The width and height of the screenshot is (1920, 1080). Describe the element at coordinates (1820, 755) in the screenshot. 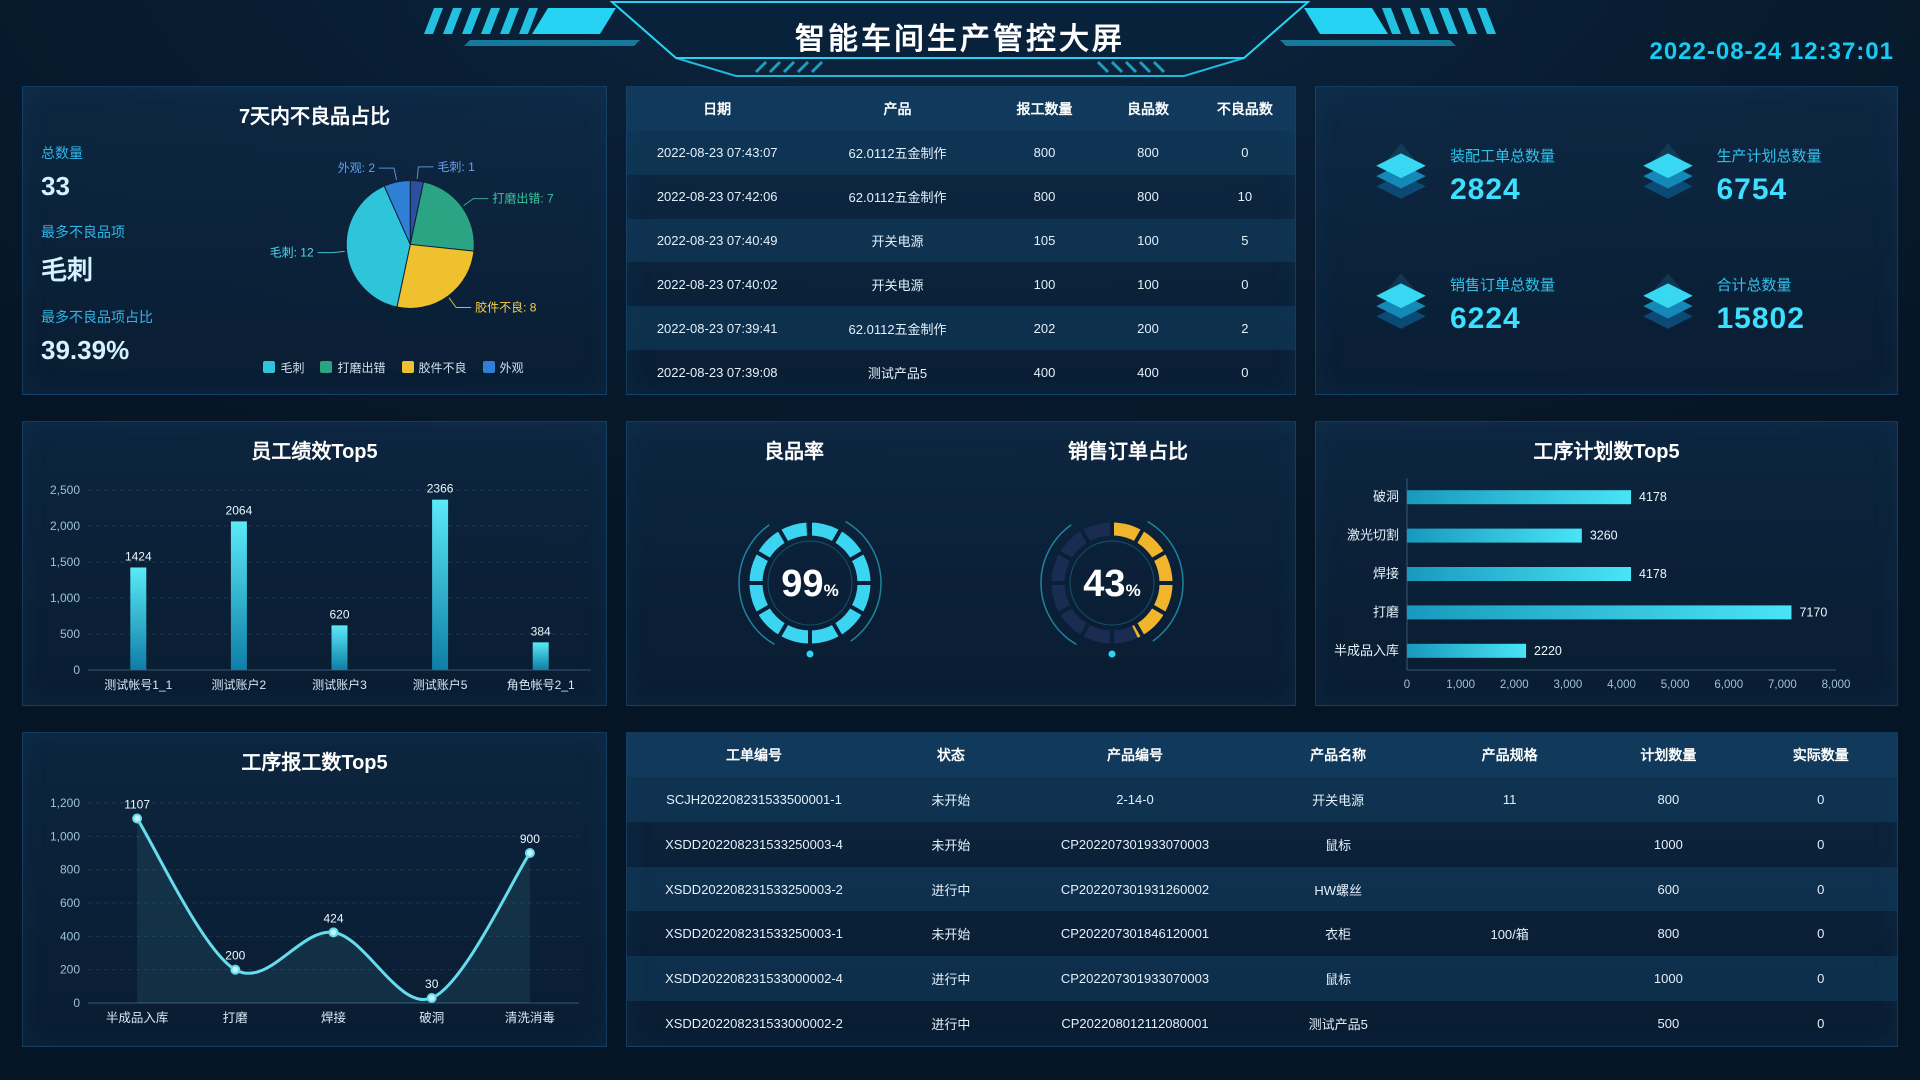

I see `column-header: 实际数量` at that location.